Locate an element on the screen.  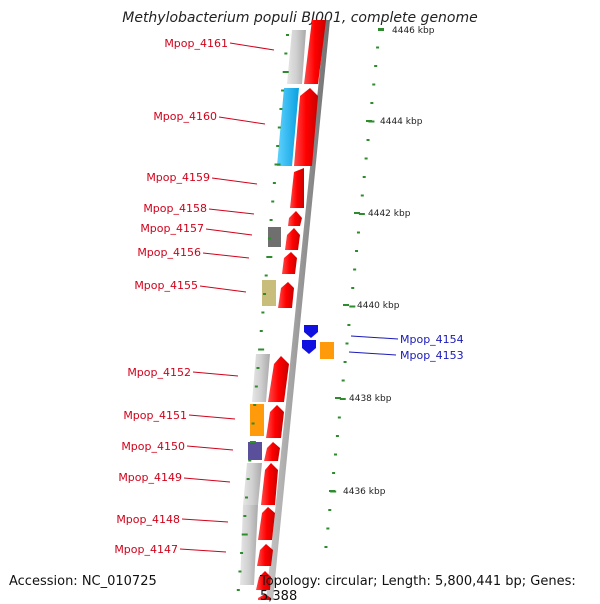
gene-track-4153-orange is located at coordinates (327, 350).